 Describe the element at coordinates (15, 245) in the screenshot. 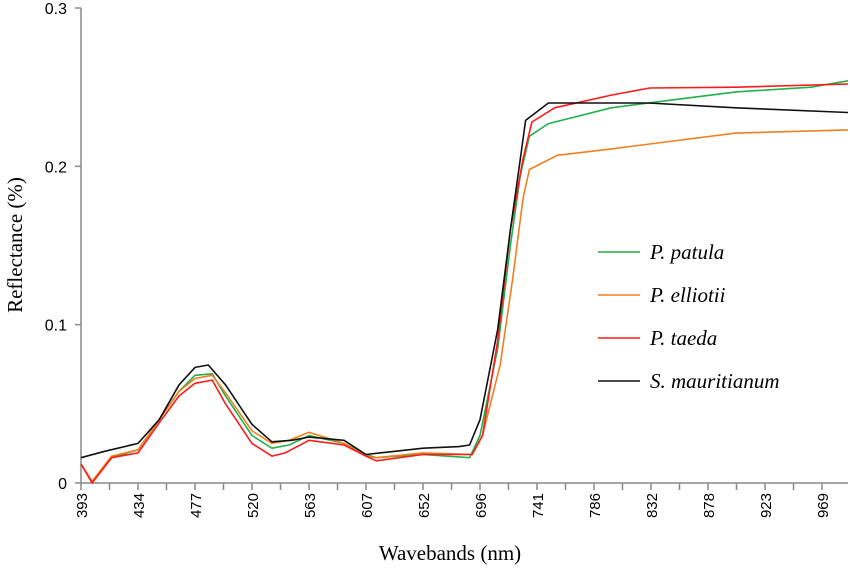

I see `y-axis-title: Reflectance (%)` at that location.